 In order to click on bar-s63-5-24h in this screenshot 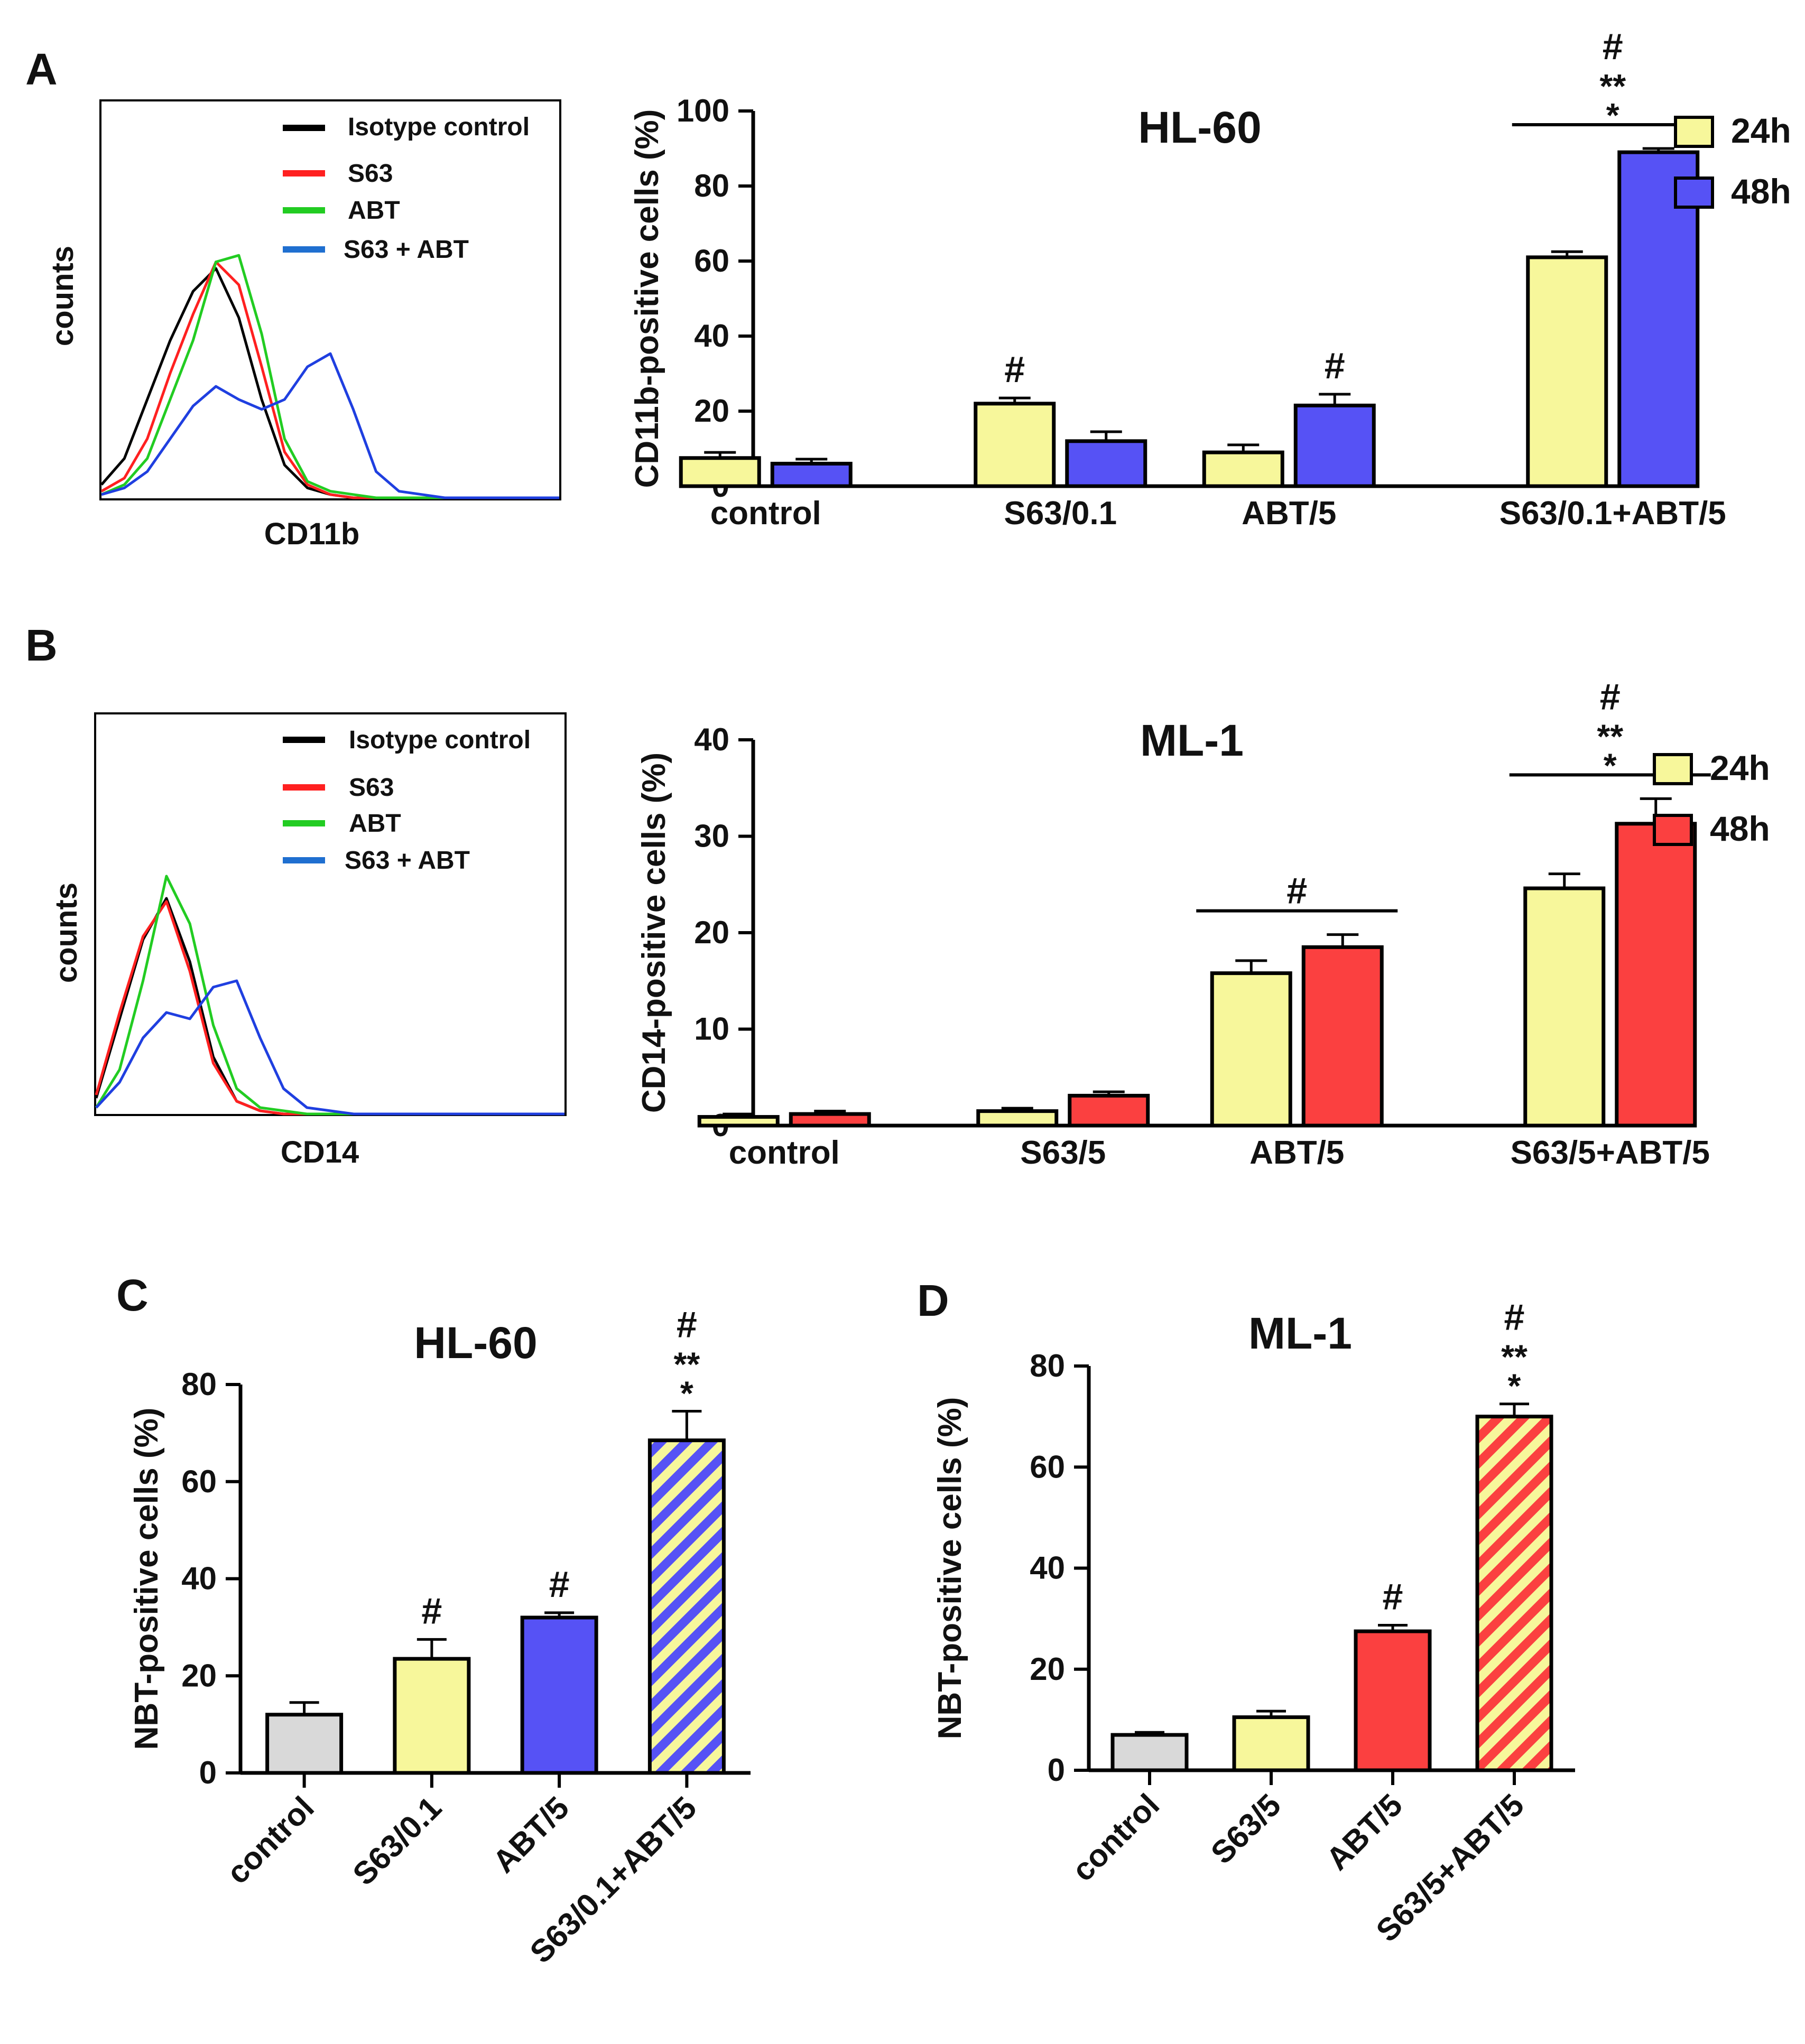, I will do `click(1017, 1119)`.